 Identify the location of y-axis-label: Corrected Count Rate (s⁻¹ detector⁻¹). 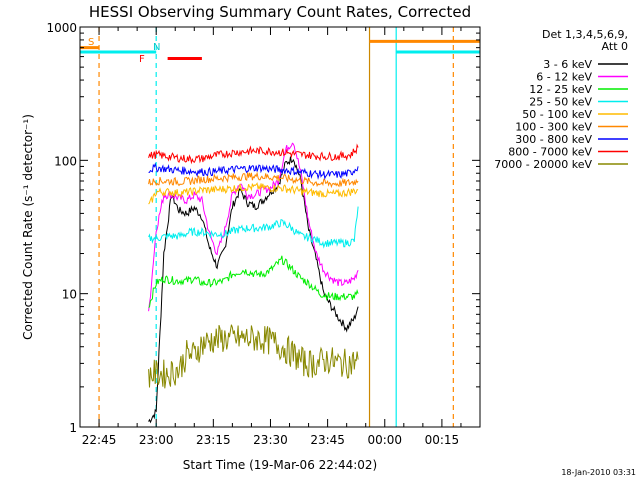
(28, 227).